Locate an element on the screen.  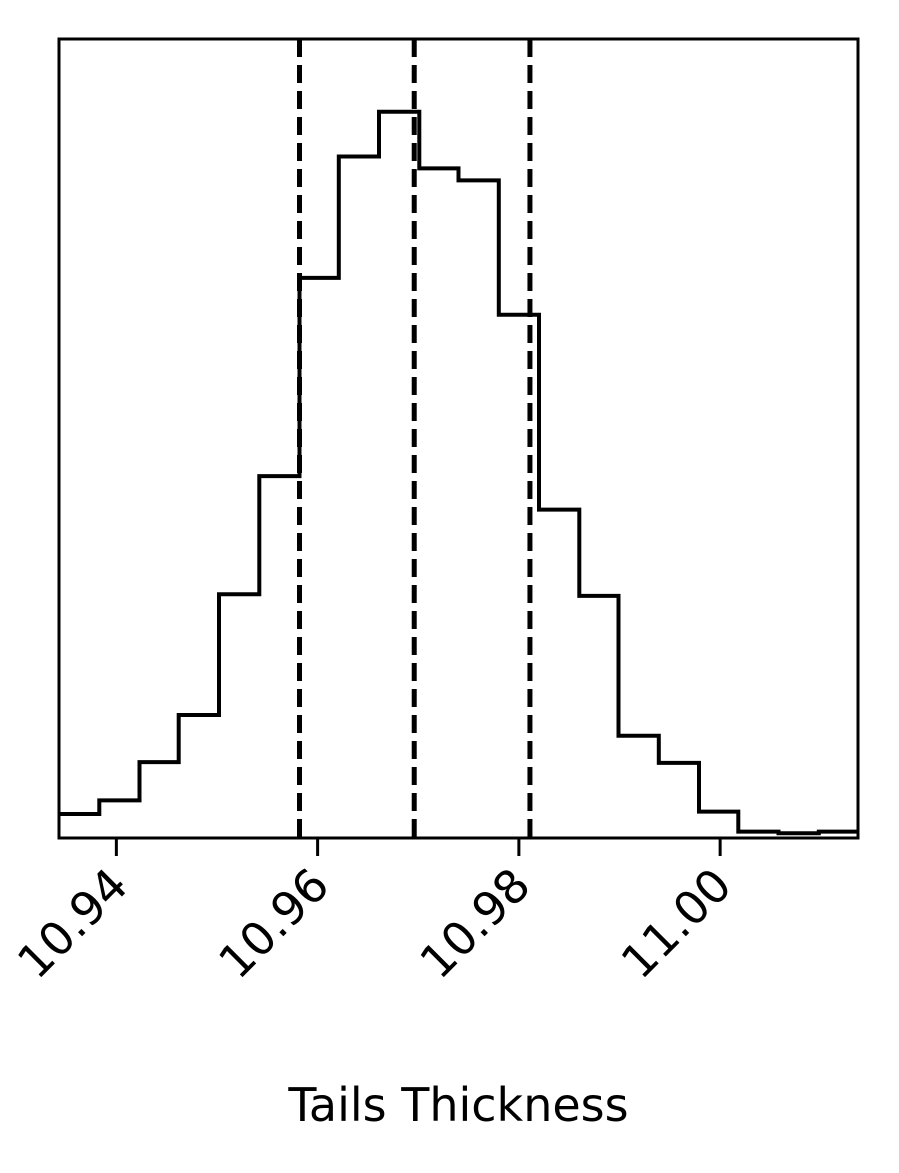
x-ticks is located at coordinates (418, 847).